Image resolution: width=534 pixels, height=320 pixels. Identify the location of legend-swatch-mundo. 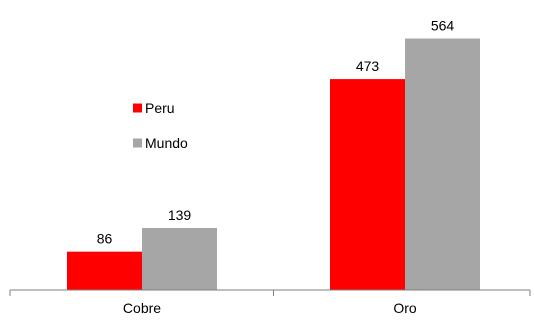
(137, 143).